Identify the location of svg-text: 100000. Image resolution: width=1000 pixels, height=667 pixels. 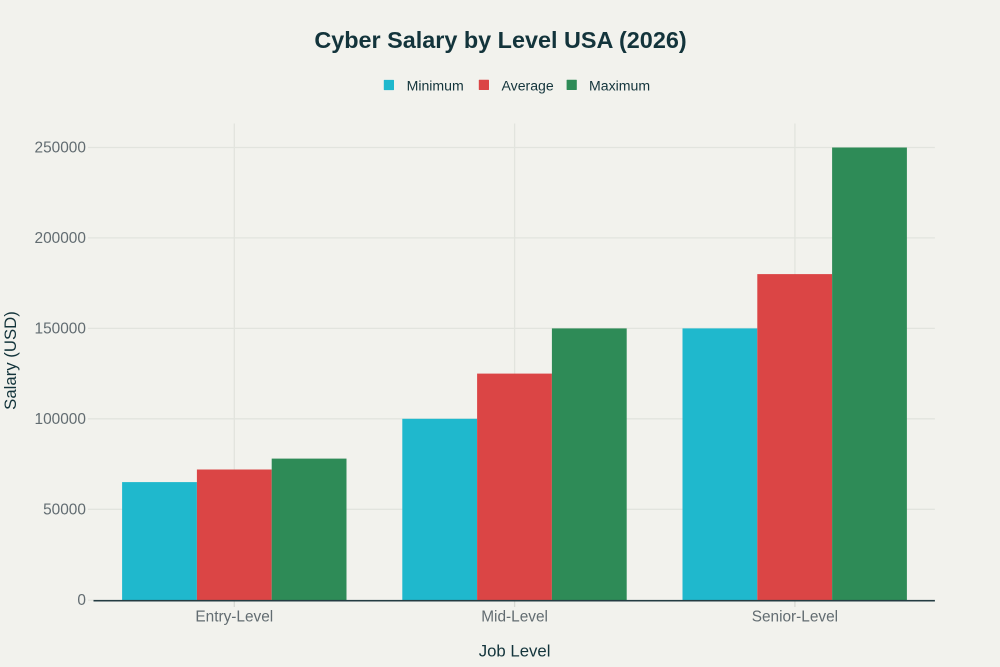
(60, 419).